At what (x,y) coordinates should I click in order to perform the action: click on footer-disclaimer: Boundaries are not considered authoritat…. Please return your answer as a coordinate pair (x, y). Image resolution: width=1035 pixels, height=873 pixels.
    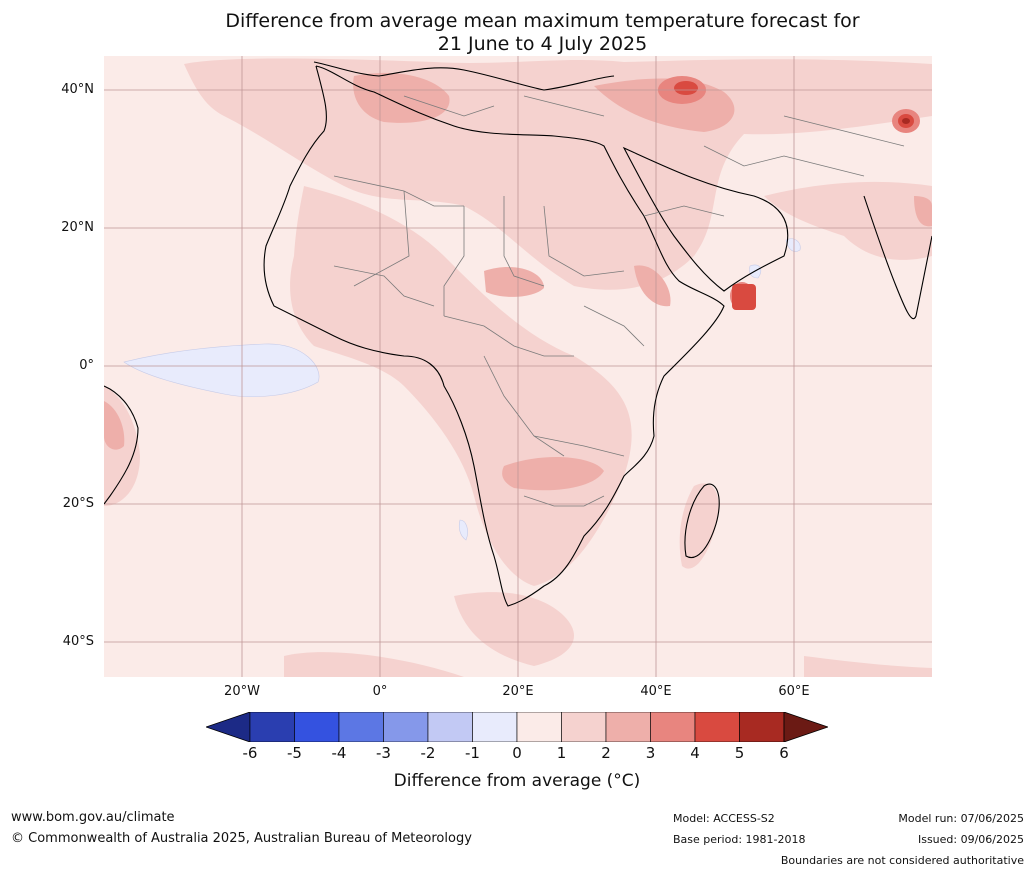
    Looking at the image, I should click on (902, 860).